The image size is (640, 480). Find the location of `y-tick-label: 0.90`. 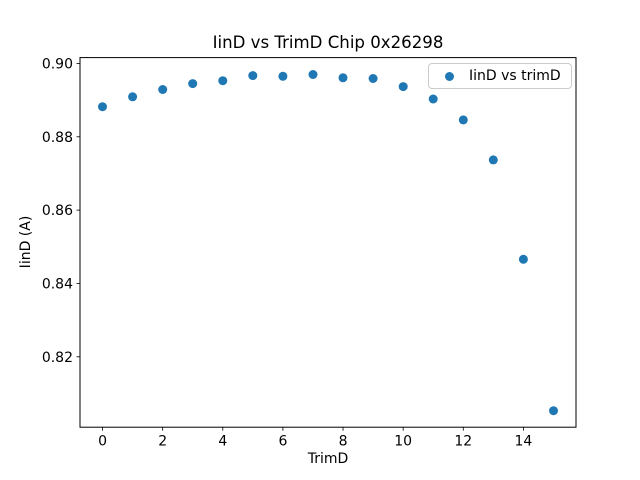

y-tick-label: 0.90 is located at coordinates (57, 64).